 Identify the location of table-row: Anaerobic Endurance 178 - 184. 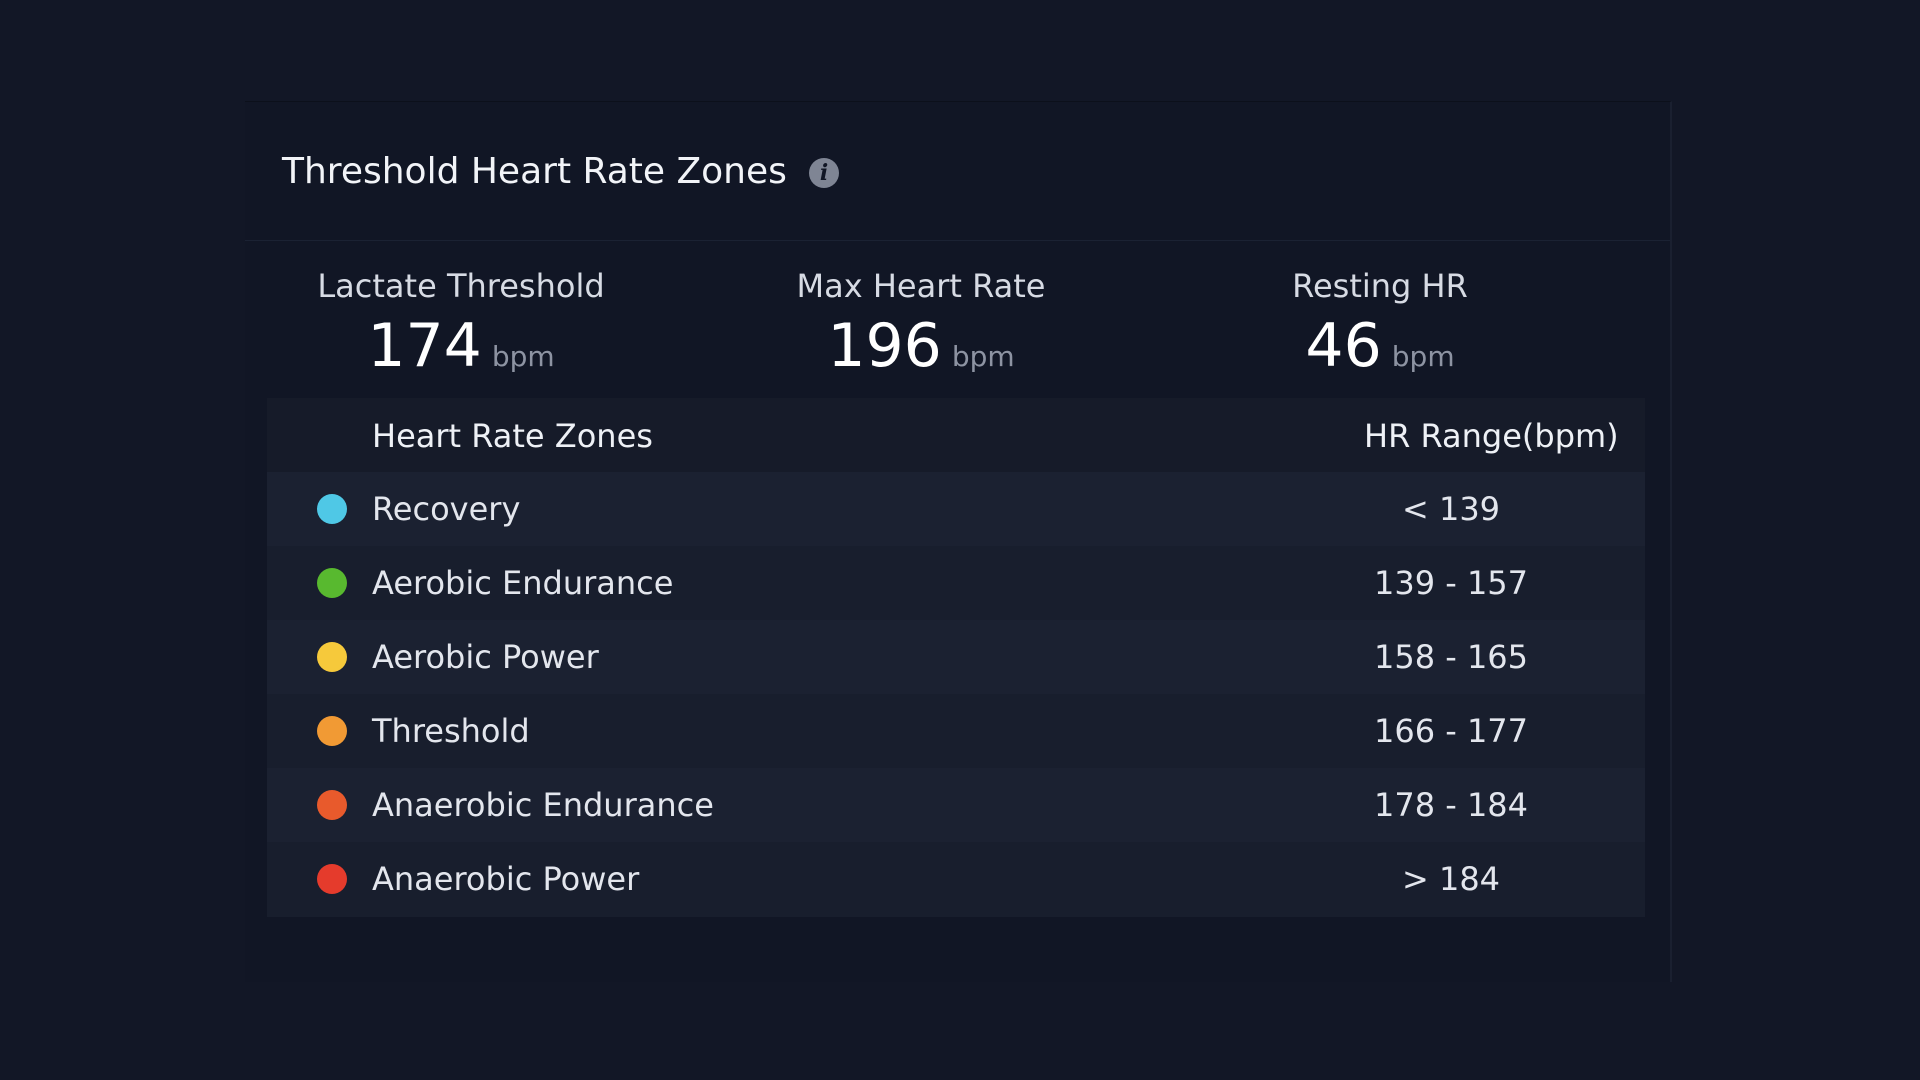
(956, 805).